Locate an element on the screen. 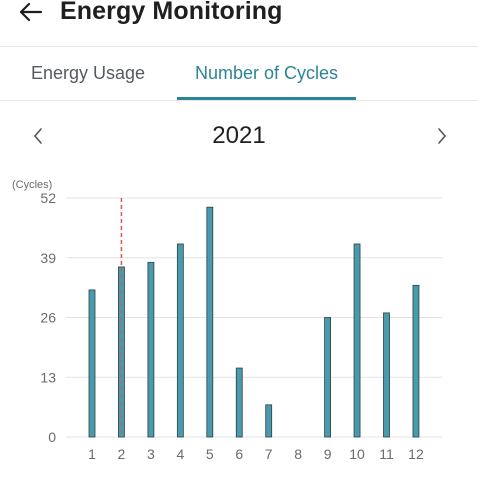 The height and width of the screenshot is (480, 478). y-tick-label: 52 is located at coordinates (48, 198).